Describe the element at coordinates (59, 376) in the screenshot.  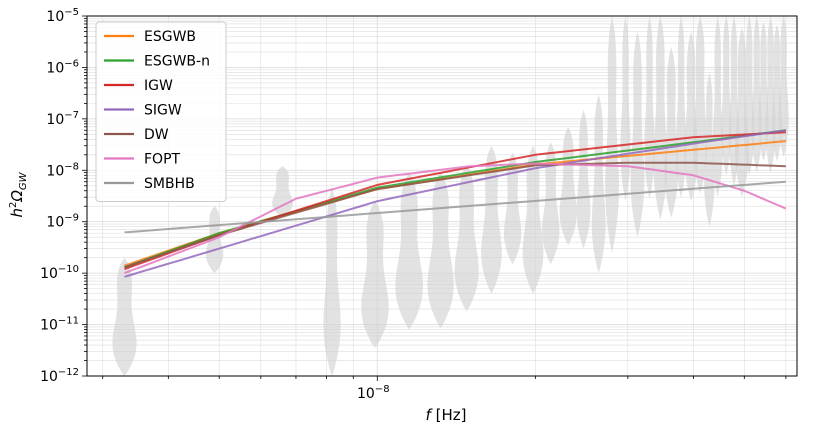
I see `y-tick-label: 10⁻¹²` at that location.